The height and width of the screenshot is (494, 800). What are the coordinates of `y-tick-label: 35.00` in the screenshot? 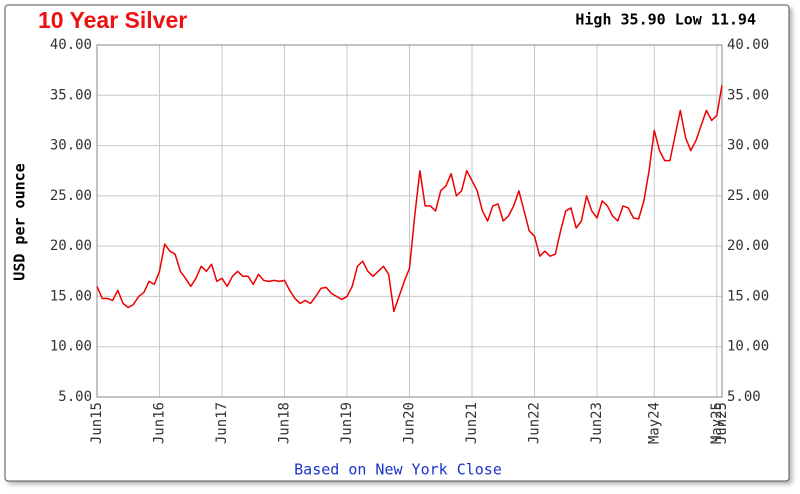 It's located at (71, 95).